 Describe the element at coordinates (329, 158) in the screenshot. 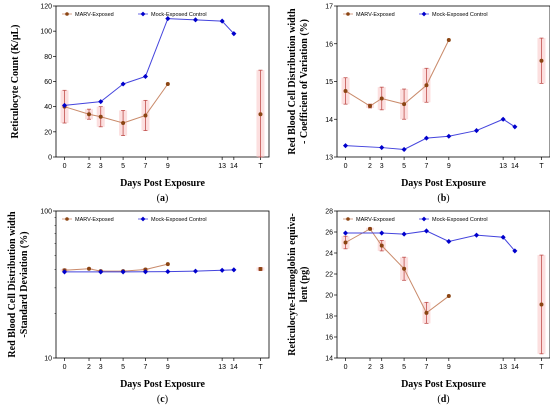

I see `y-tick-label: 13` at that location.